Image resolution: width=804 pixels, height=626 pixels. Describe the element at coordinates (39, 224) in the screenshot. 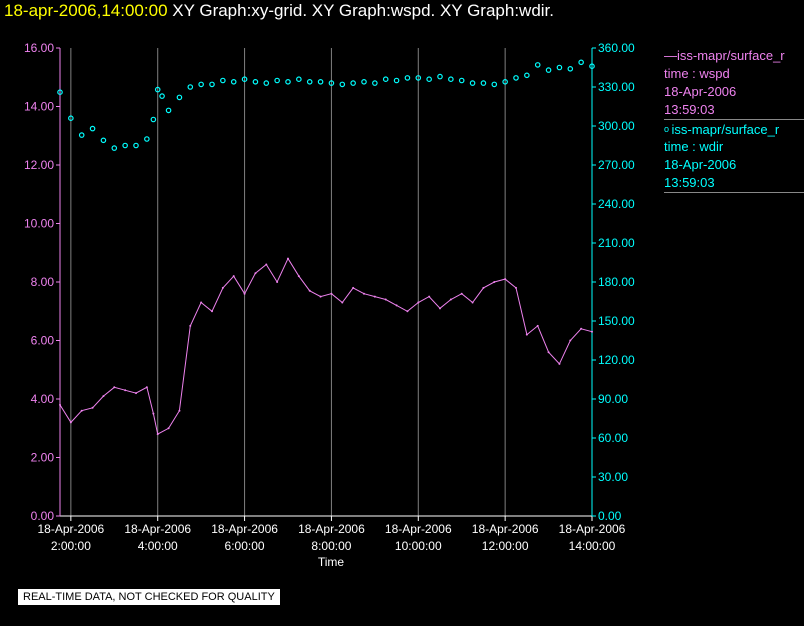

I see `left-y-tick-label: 10.00` at that location.